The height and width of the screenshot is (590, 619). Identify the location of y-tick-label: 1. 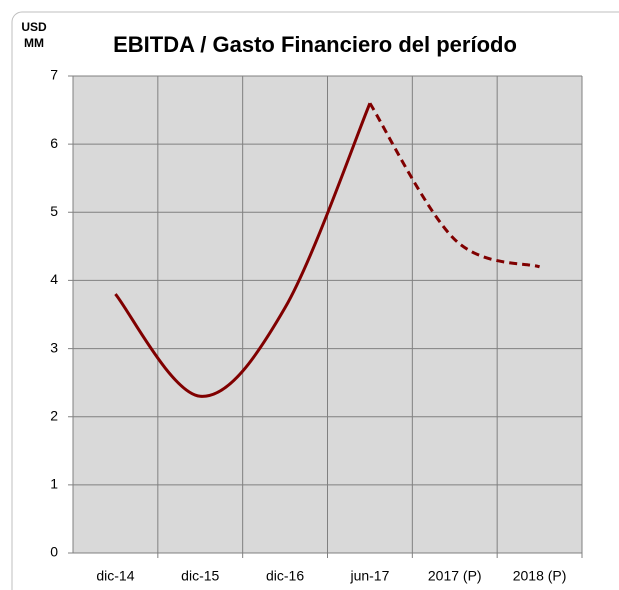
(54, 484).